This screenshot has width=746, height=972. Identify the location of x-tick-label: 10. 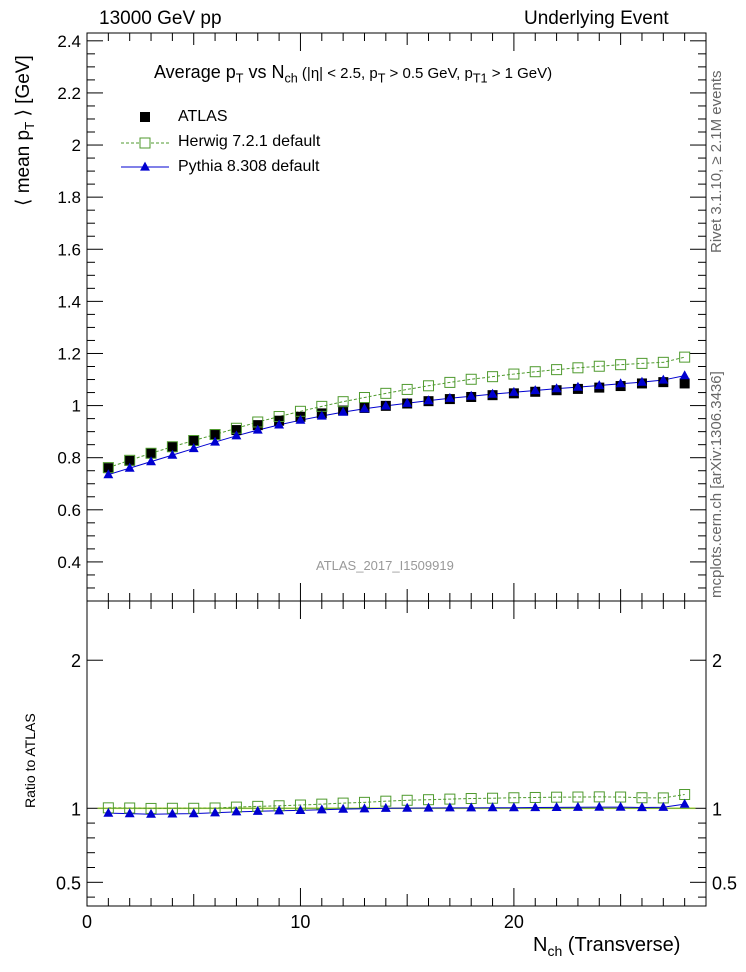
(300, 922).